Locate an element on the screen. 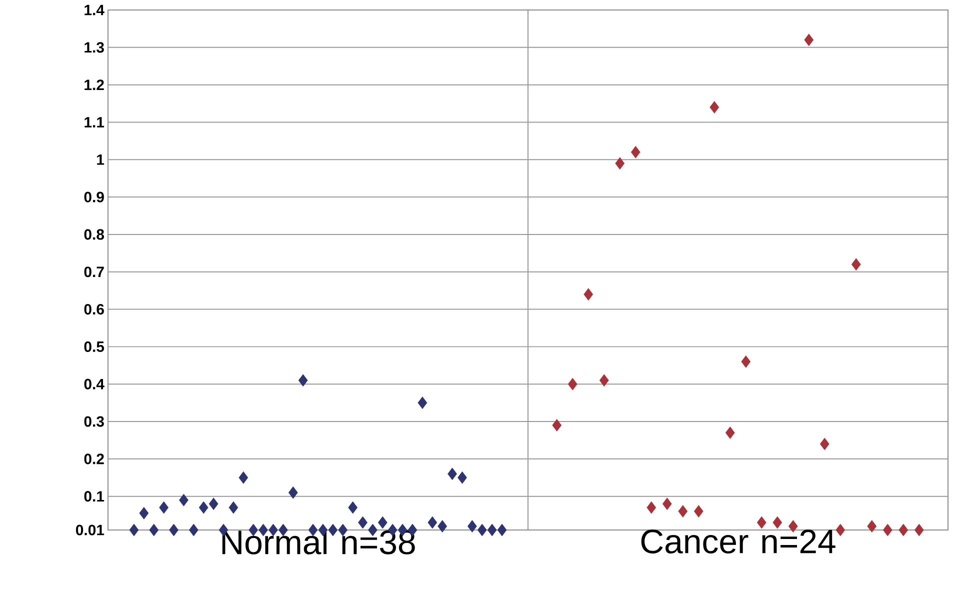 The width and height of the screenshot is (956, 610). y-tick-label: 0.3 is located at coordinates (94, 421).